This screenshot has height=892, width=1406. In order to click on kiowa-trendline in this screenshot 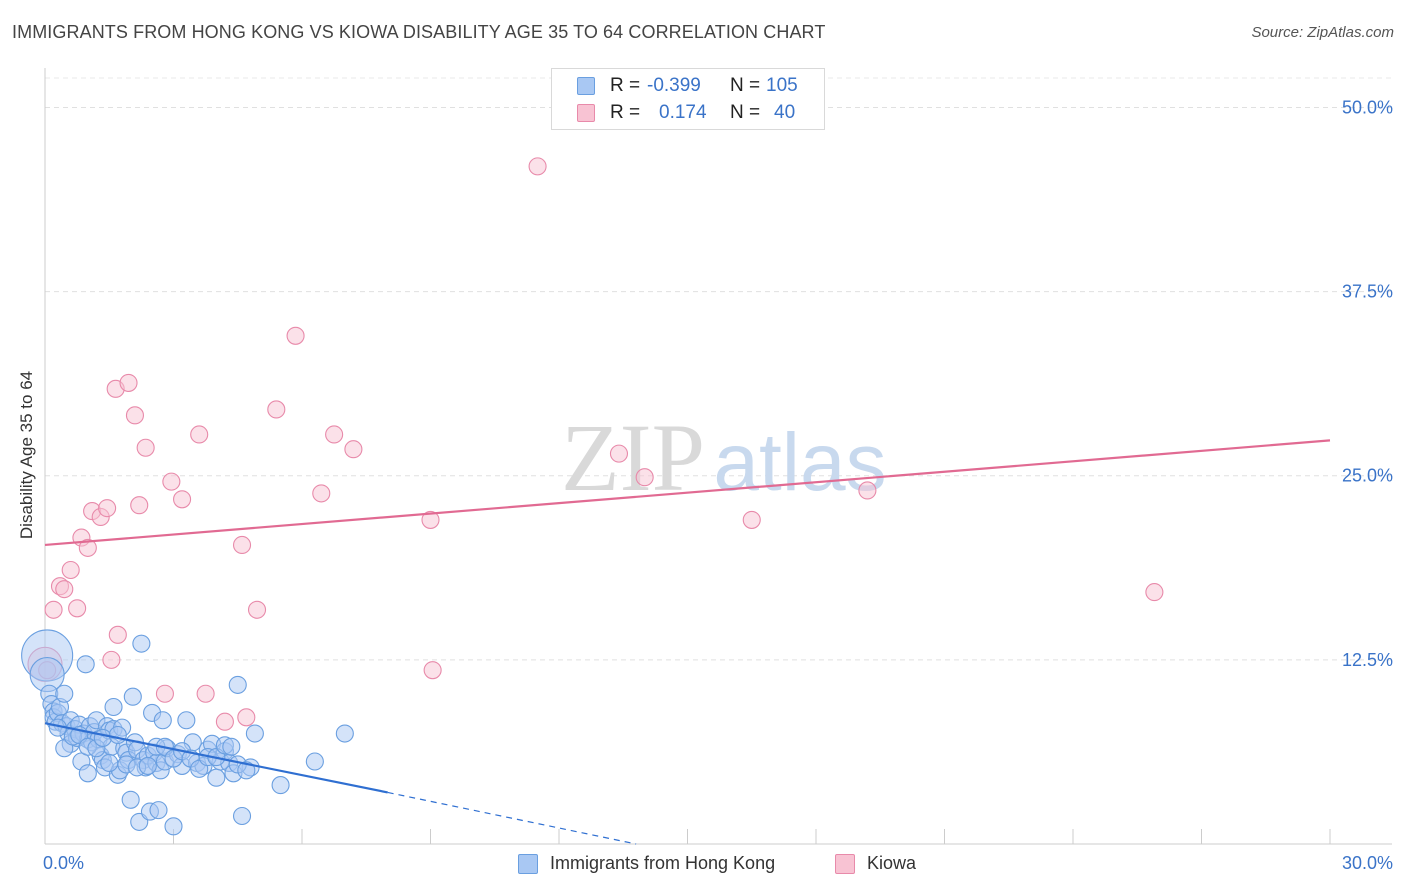, I will do `click(687, 493)`.